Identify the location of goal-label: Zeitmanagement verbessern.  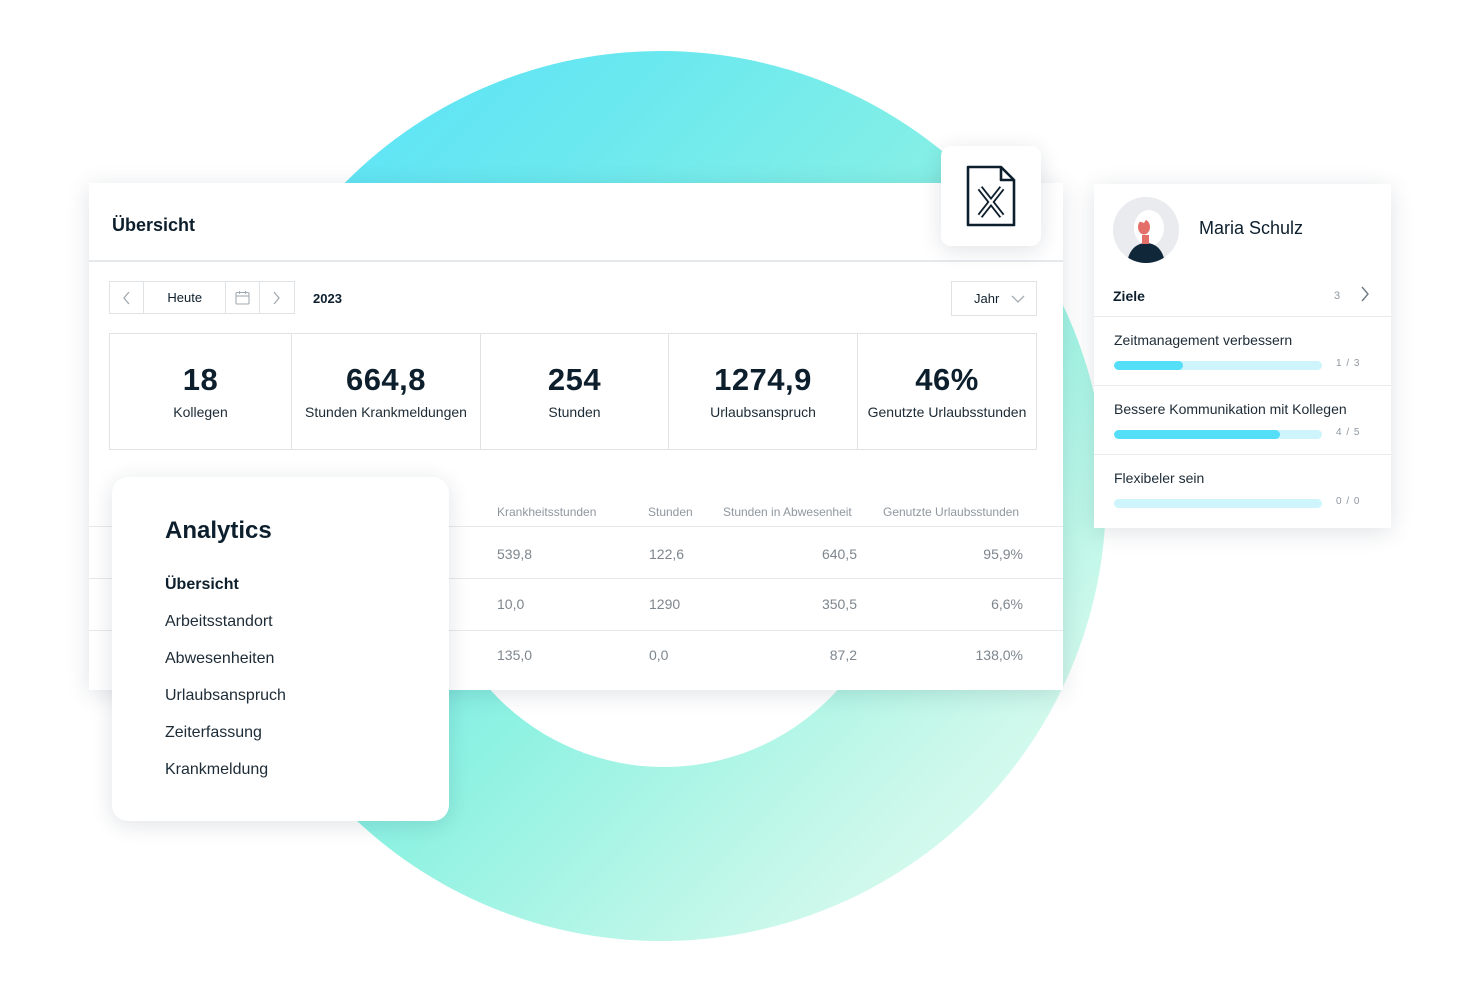
(1203, 340).